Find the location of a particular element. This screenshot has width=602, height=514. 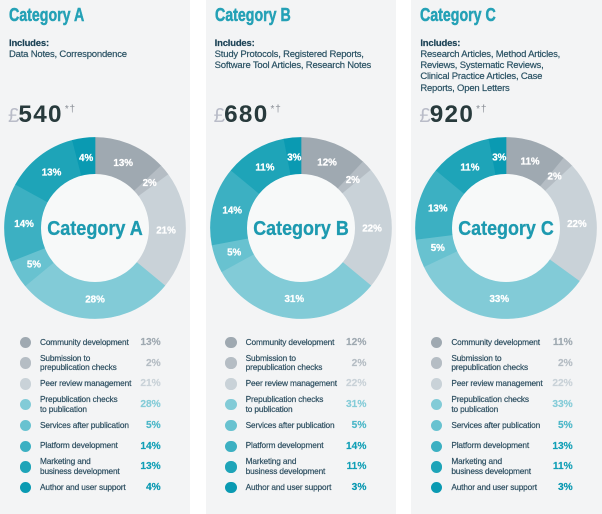

svg-text: 33% is located at coordinates (499, 299).